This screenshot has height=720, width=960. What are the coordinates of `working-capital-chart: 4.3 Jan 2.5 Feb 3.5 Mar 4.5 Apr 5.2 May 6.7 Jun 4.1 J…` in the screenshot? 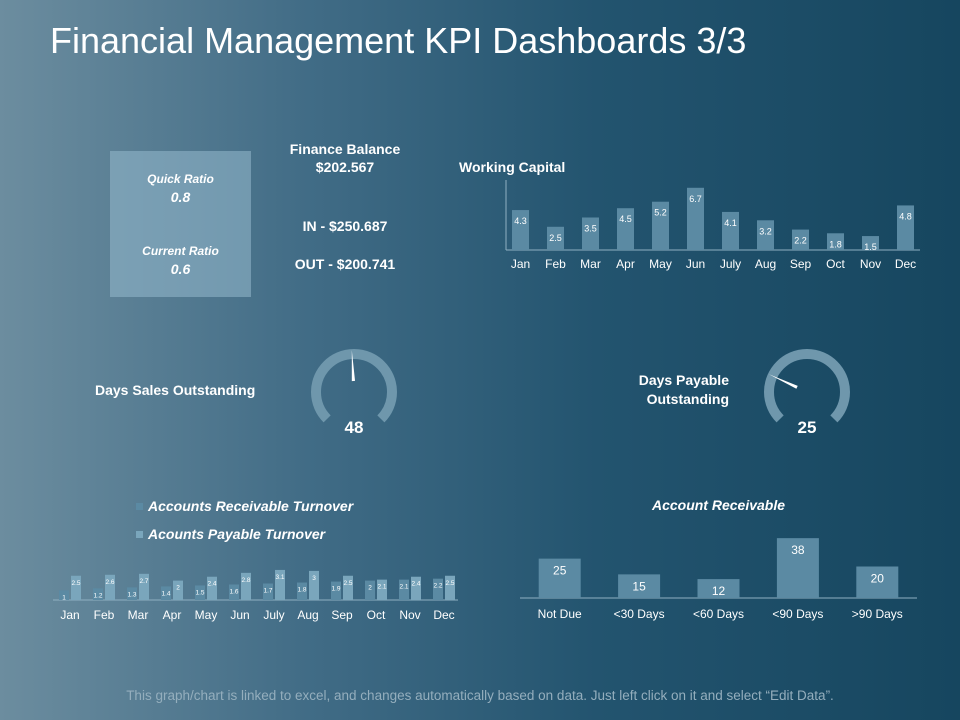 It's located at (712, 225).